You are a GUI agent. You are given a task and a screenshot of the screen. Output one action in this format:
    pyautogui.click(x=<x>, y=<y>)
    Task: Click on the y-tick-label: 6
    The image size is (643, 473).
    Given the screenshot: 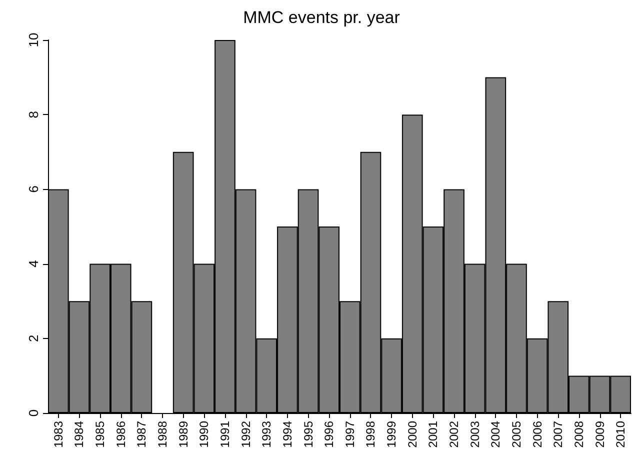 What is the action you would take?
    pyautogui.click(x=33, y=189)
    